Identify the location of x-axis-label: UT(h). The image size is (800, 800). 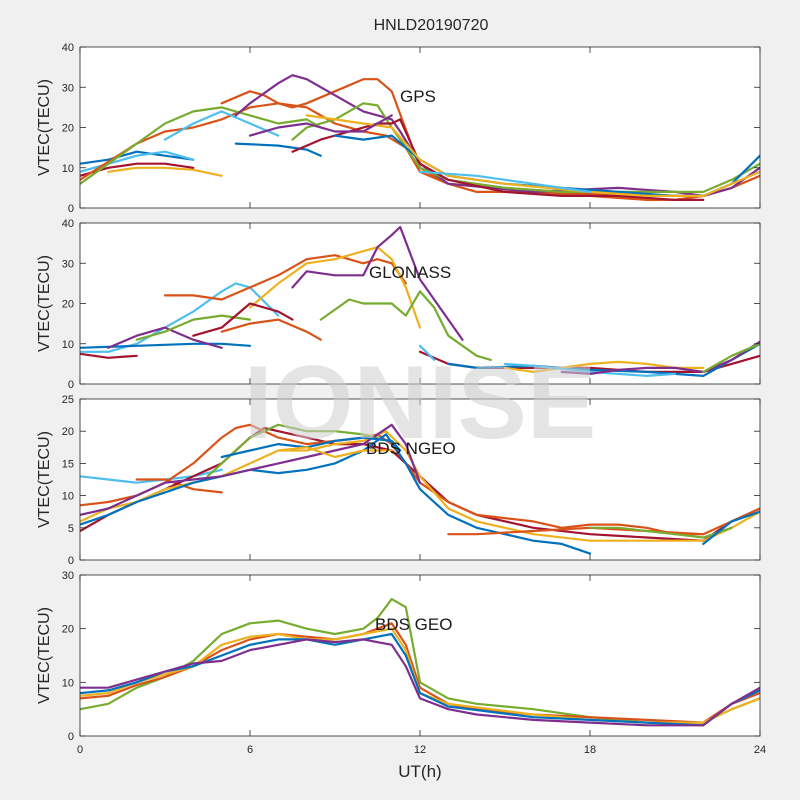
(419, 771).